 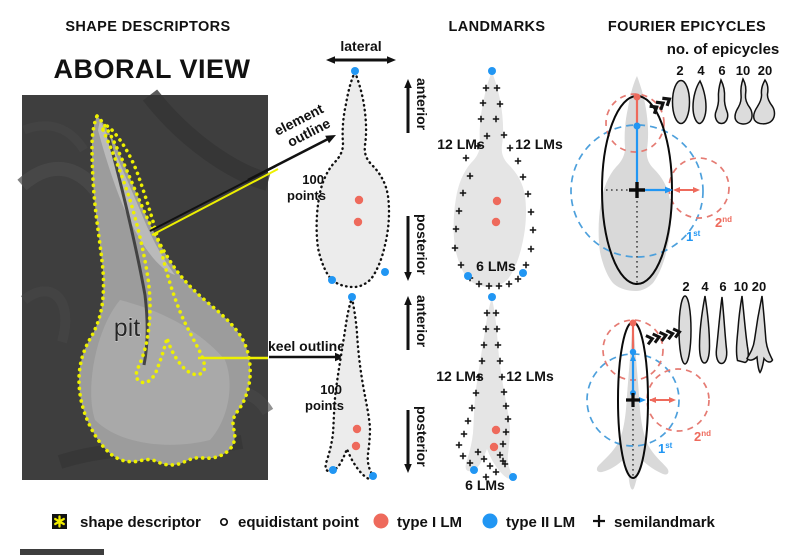 What do you see at coordinates (665, 522) in the screenshot?
I see `legend-semilandmark-label: semilandmark` at bounding box center [665, 522].